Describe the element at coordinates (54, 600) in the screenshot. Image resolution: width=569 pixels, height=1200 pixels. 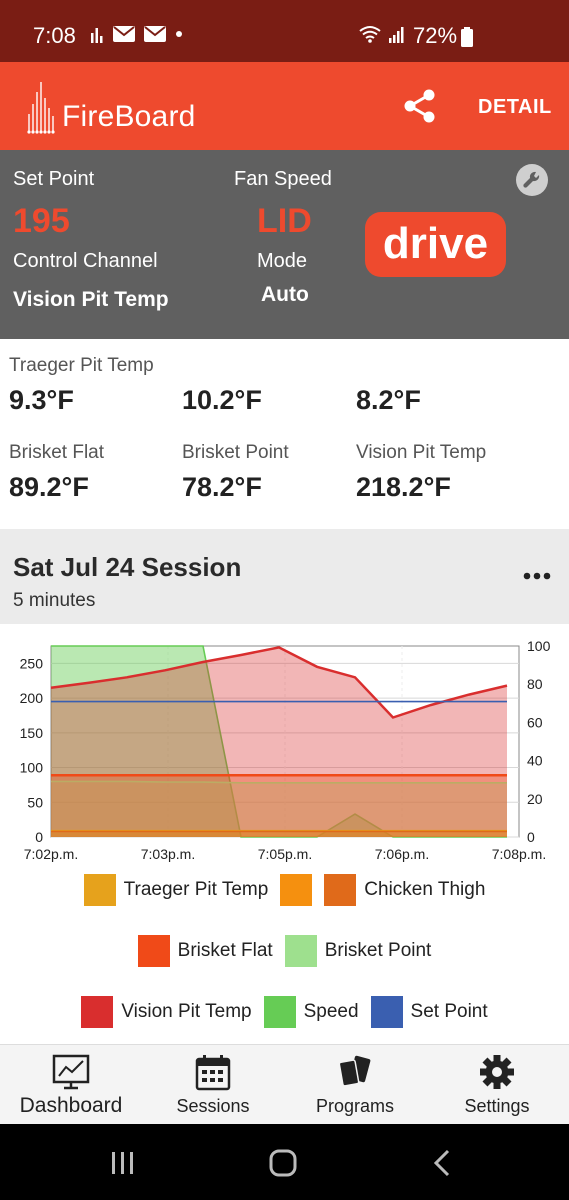
I see `session-duration: 5 minutes` at that location.